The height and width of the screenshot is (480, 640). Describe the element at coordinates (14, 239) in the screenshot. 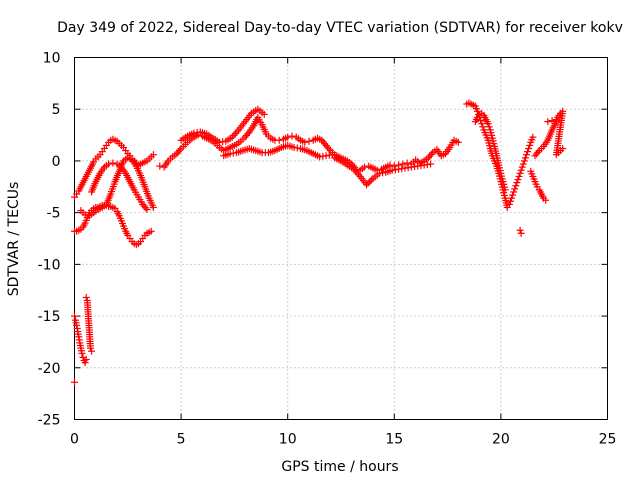

I see `y-axis-label: SDTVAR / TECUs` at that location.